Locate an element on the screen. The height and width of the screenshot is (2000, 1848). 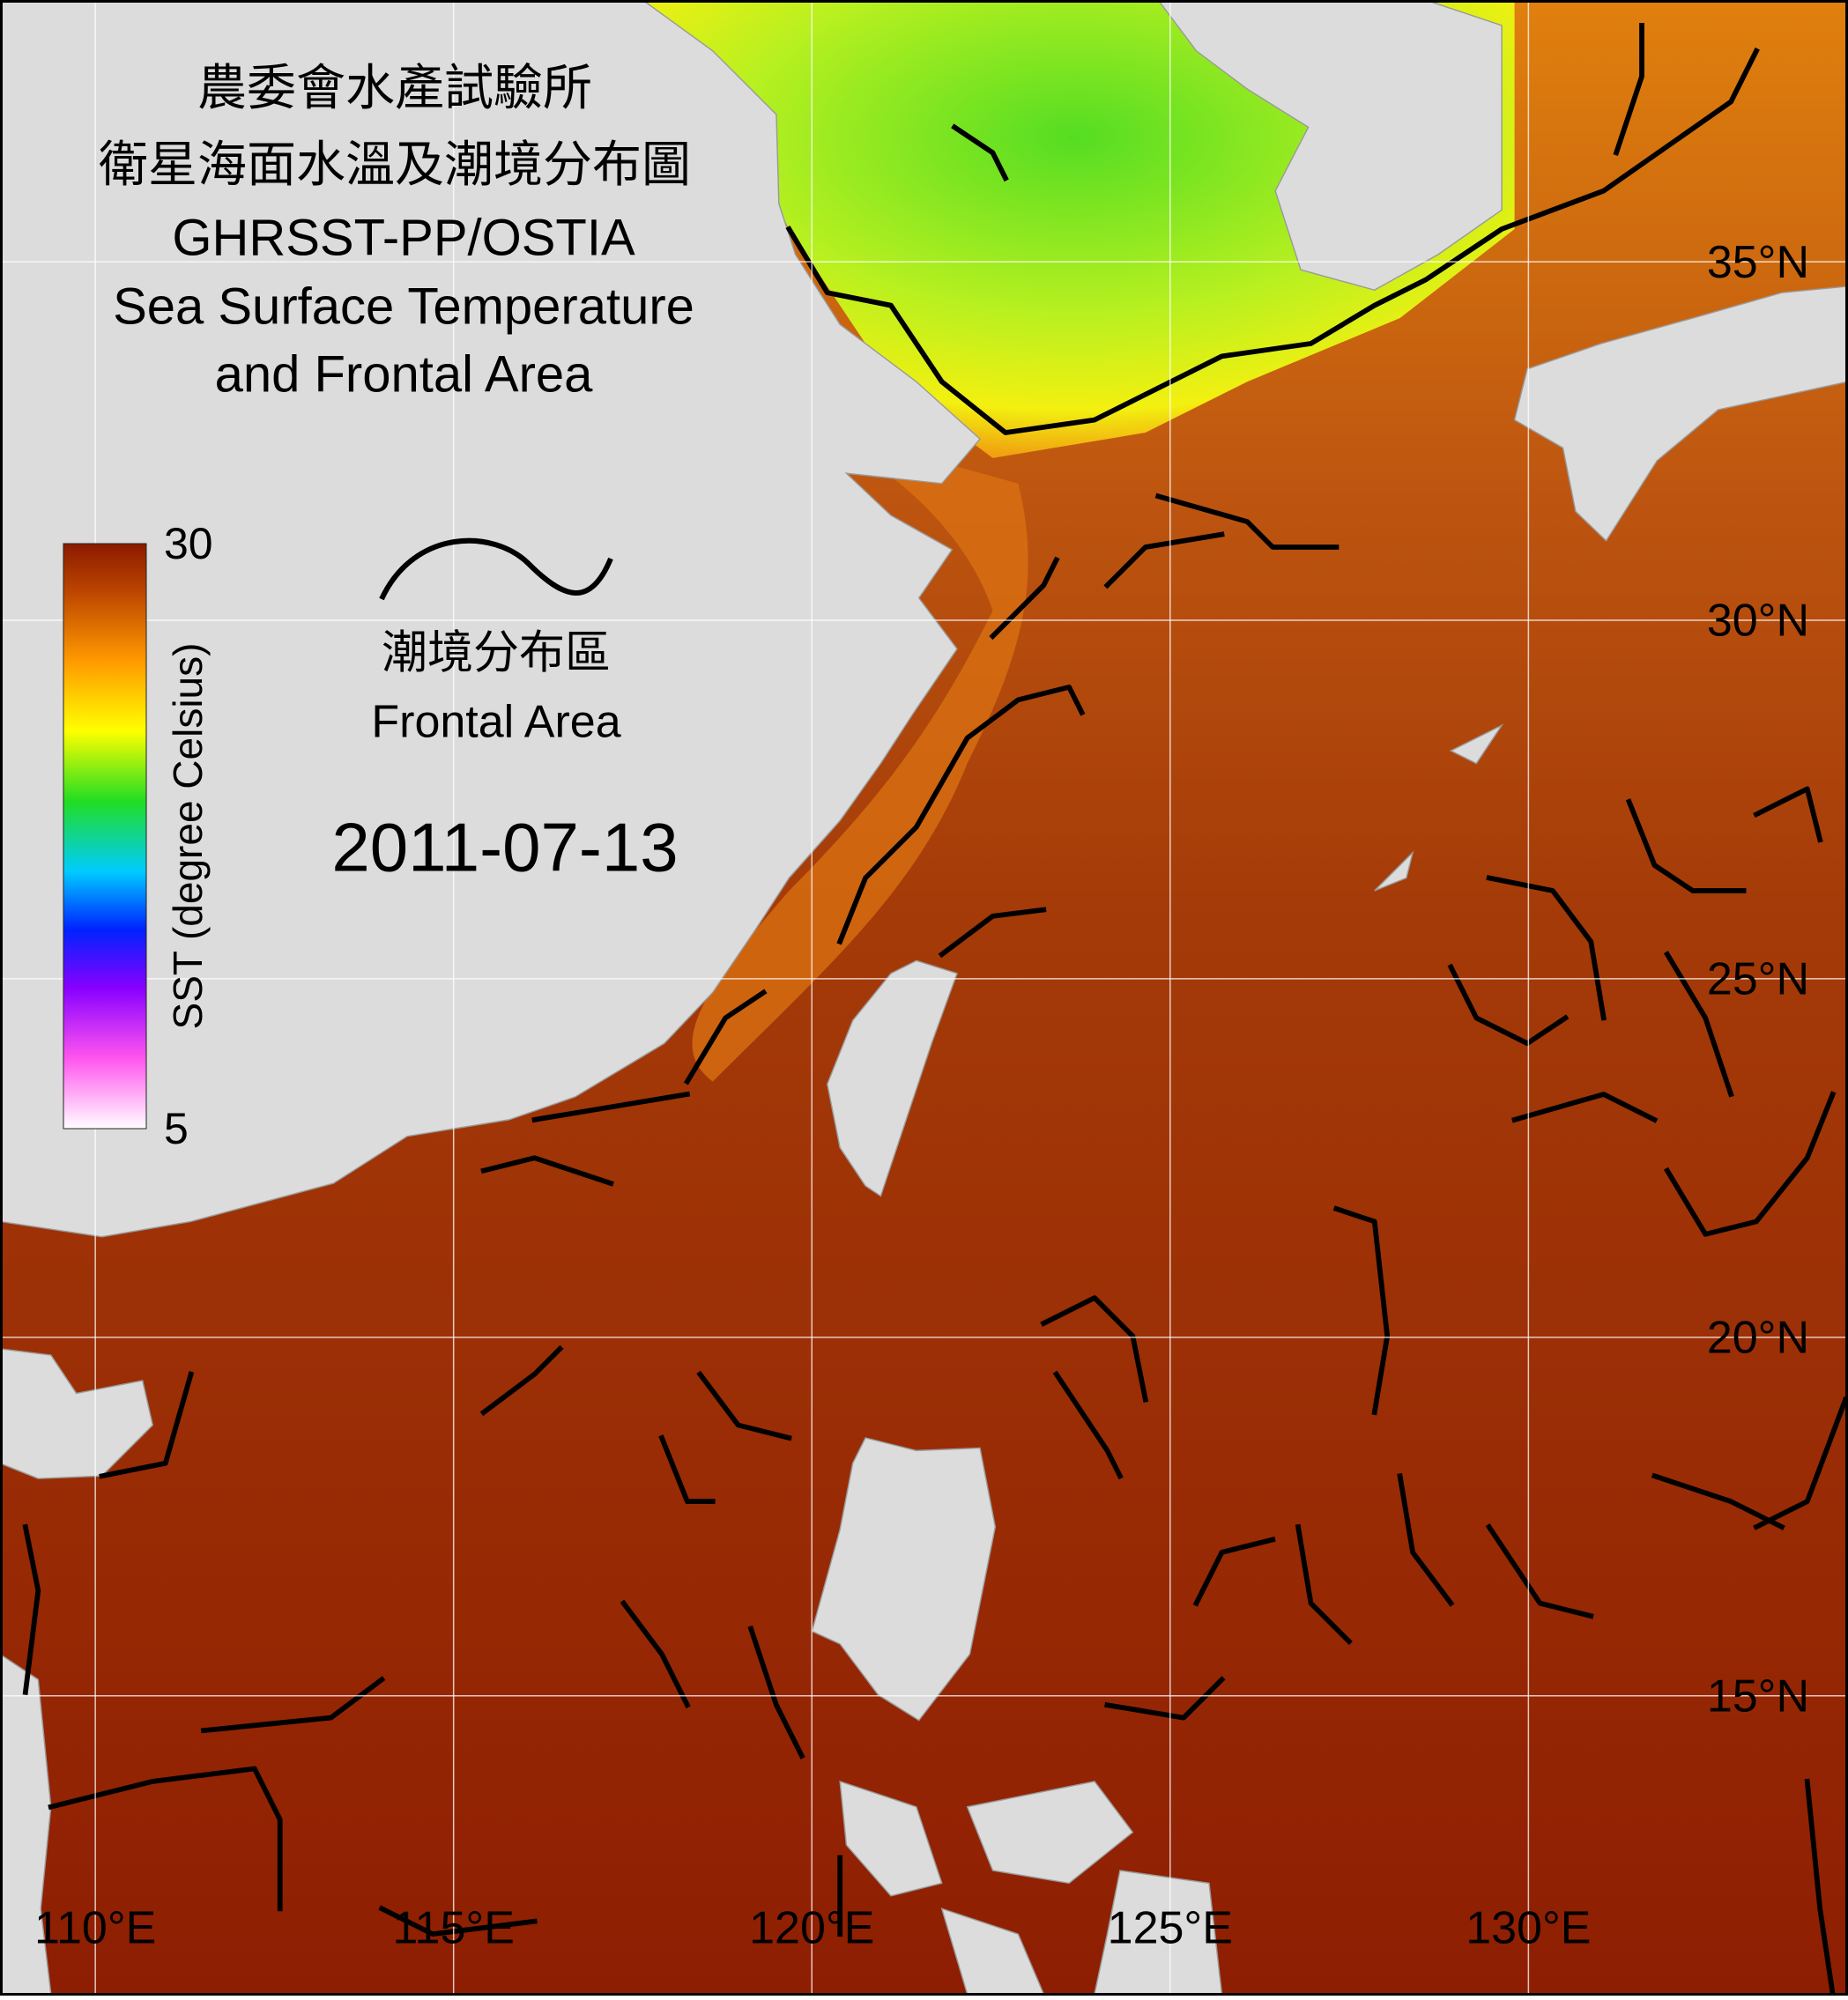
land-taiwan is located at coordinates (892, 1078).